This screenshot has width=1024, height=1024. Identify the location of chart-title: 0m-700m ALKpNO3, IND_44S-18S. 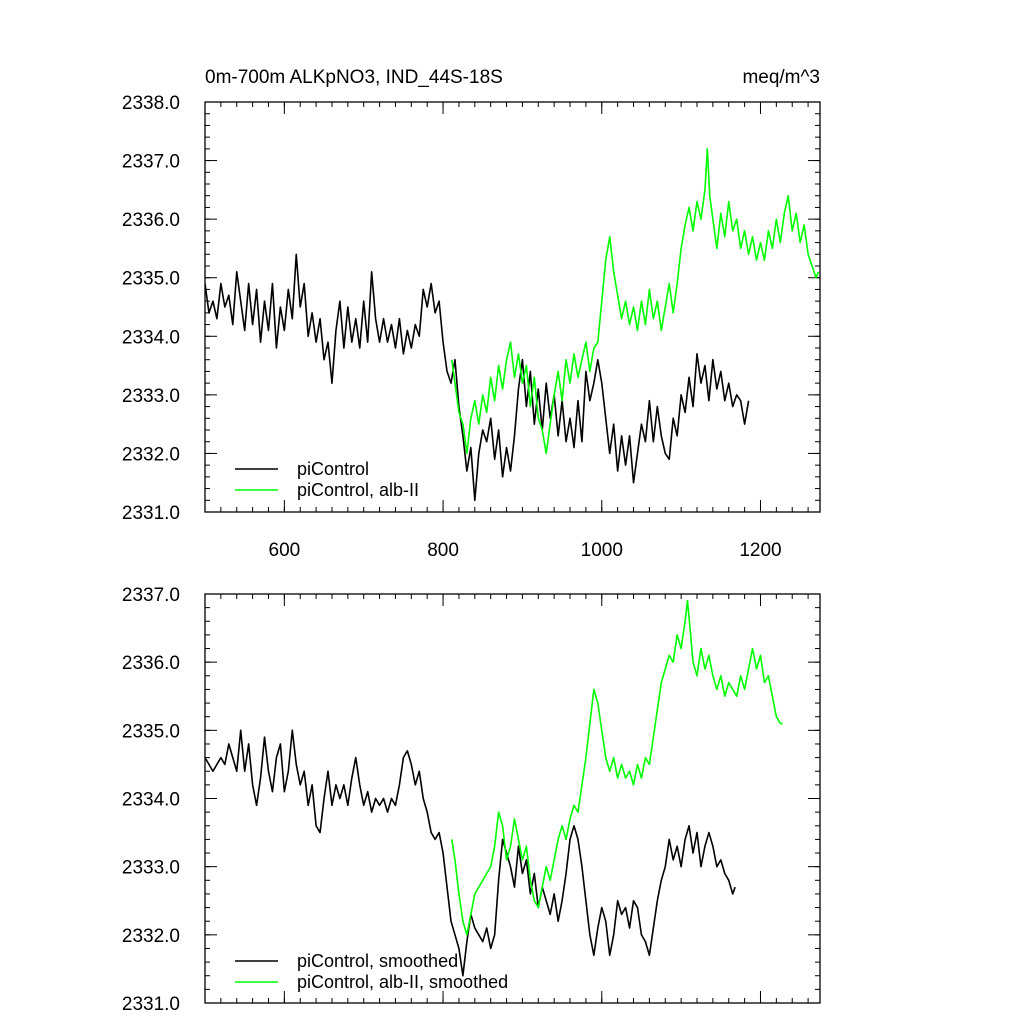
(354, 77).